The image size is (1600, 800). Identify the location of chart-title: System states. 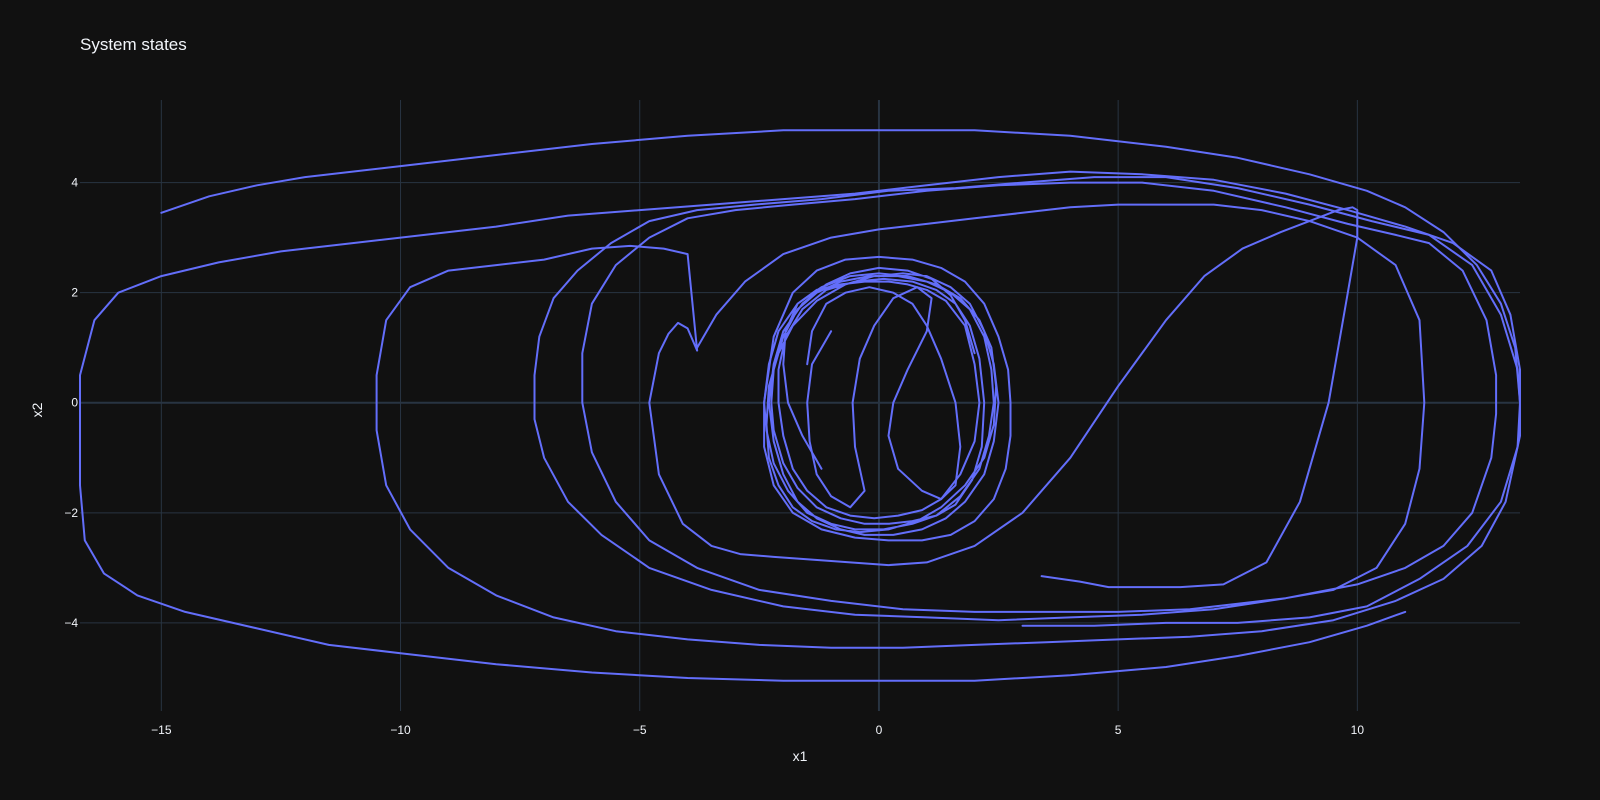
(133, 44).